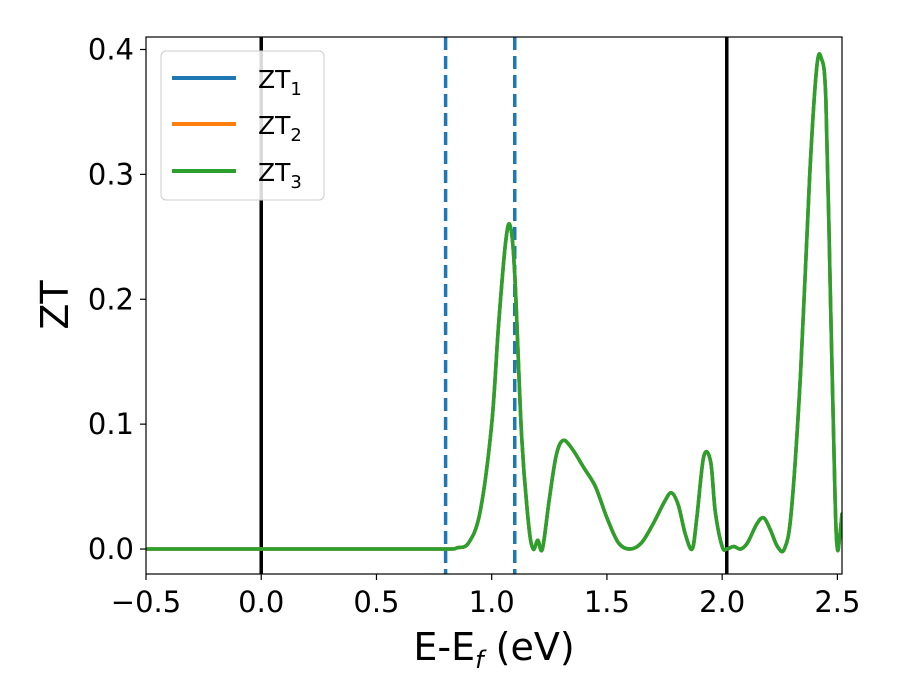 The width and height of the screenshot is (900, 700). What do you see at coordinates (607, 602) in the screenshot?
I see `x-tick-label: 1.5` at bounding box center [607, 602].